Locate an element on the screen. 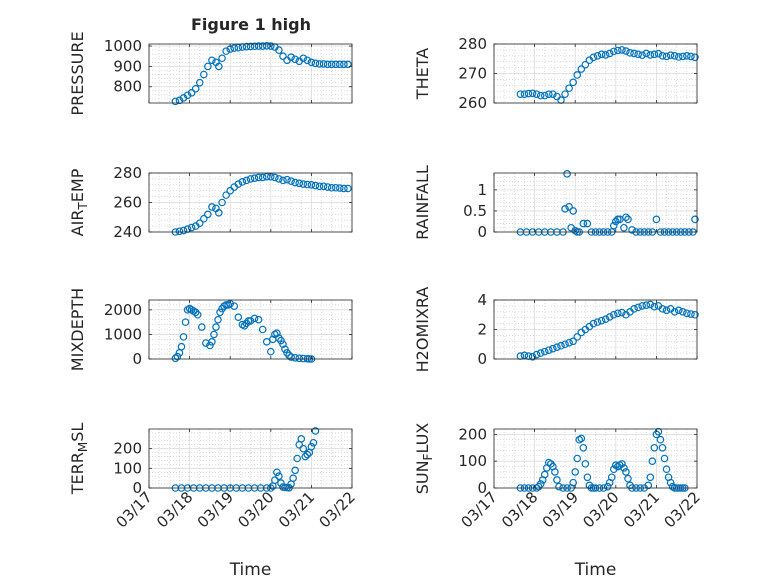  y-tick-label: 0 is located at coordinates (482, 232).